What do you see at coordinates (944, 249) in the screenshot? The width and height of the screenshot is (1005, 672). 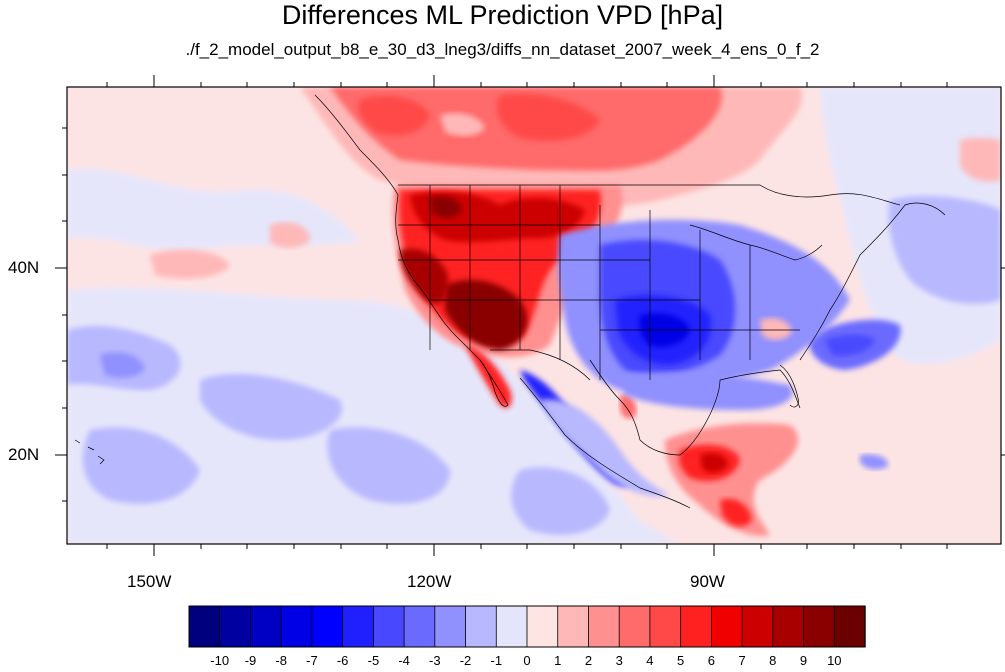 I see `atlantic-light-blue` at bounding box center [944, 249].